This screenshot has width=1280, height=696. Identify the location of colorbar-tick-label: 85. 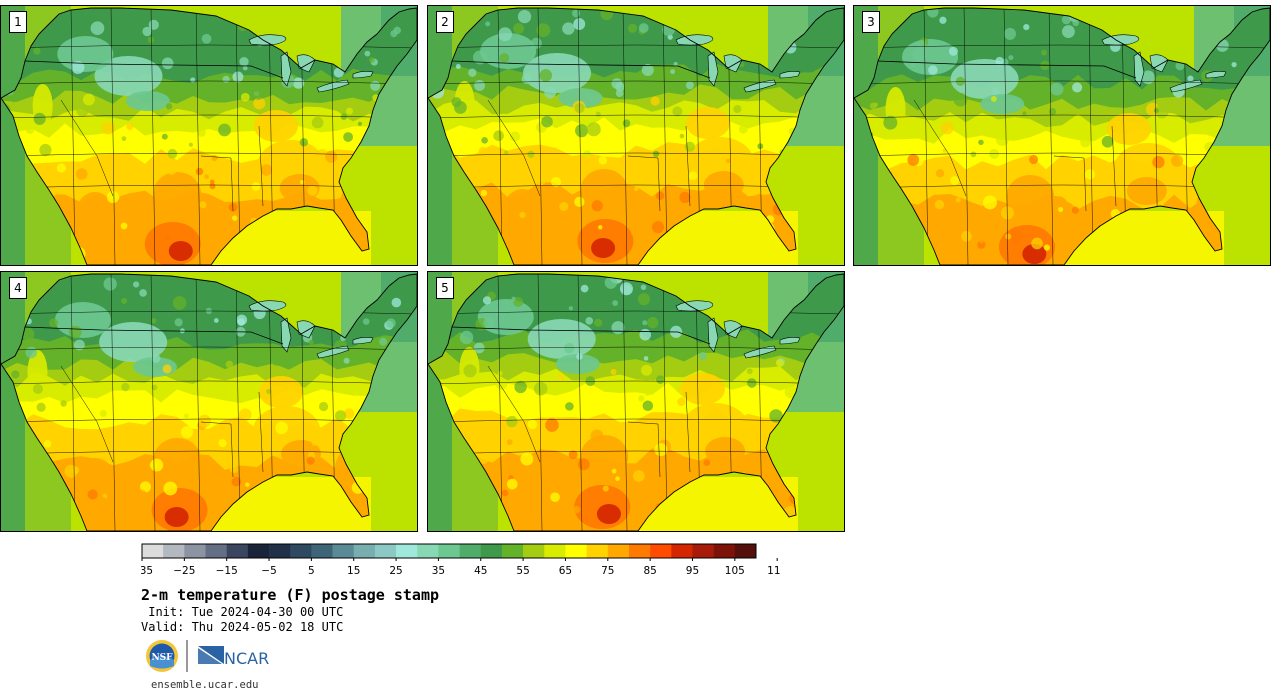
(649, 571).